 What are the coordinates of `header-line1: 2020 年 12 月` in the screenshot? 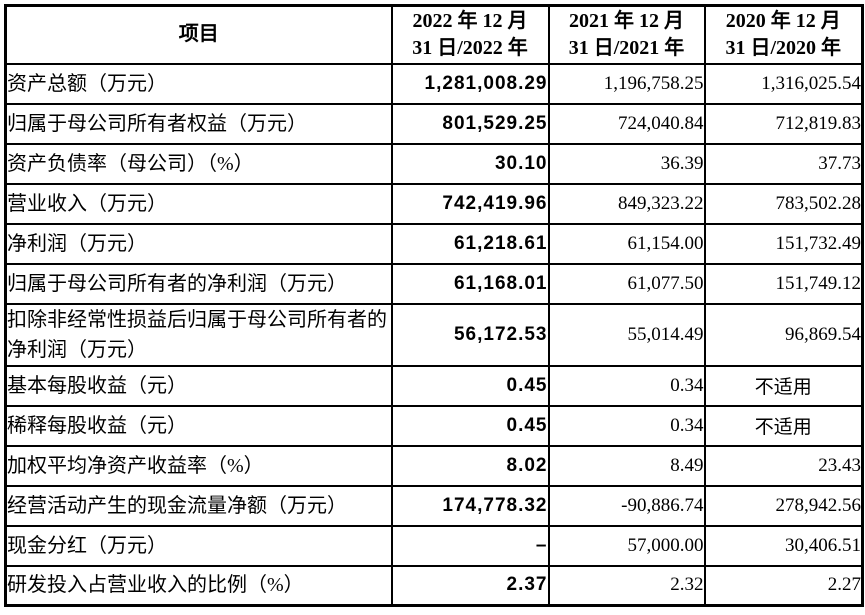 It's located at (783, 20).